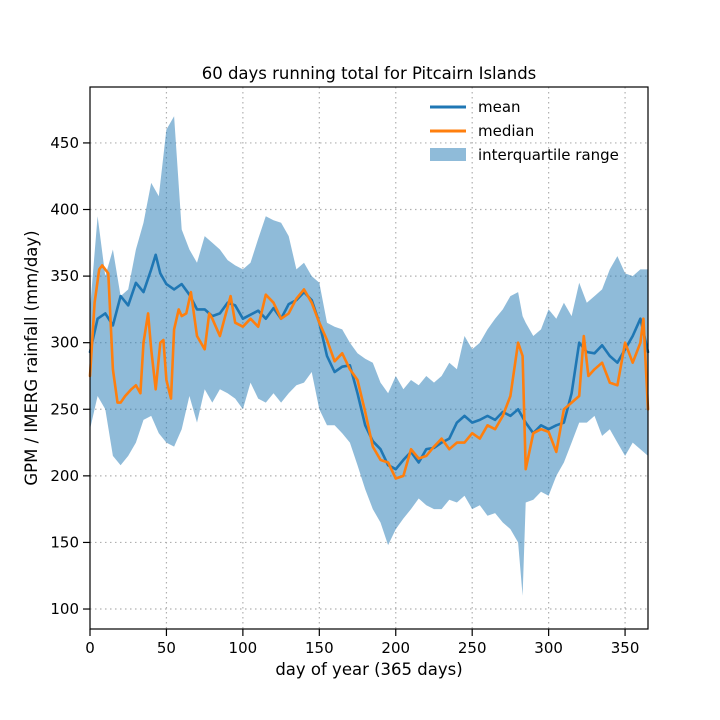  Describe the element at coordinates (548, 155) in the screenshot. I see `legend-iqr-label: interquartile range` at that location.